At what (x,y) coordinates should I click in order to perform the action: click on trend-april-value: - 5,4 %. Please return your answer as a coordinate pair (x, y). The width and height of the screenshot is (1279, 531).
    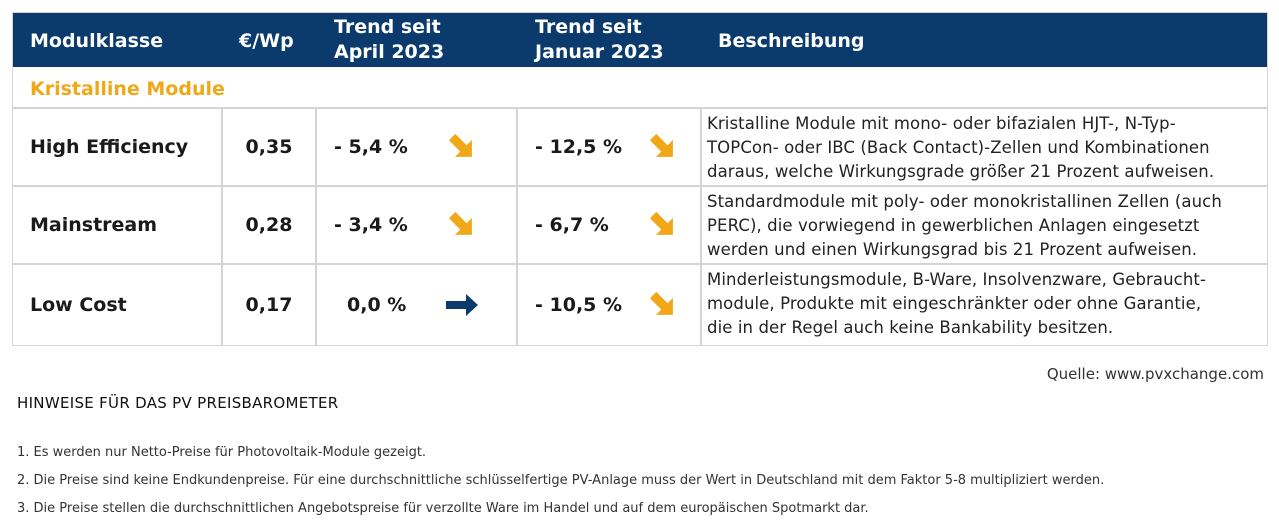
    Looking at the image, I should click on (371, 147).